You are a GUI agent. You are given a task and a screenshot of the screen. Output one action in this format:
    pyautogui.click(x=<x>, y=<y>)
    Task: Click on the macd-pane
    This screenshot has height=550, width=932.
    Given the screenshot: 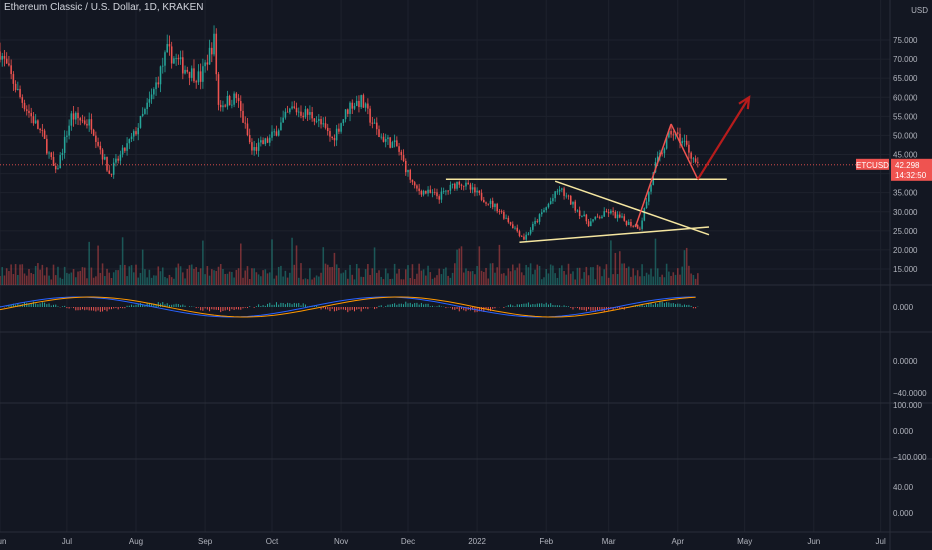 What is the action you would take?
    pyautogui.click(x=349, y=307)
    